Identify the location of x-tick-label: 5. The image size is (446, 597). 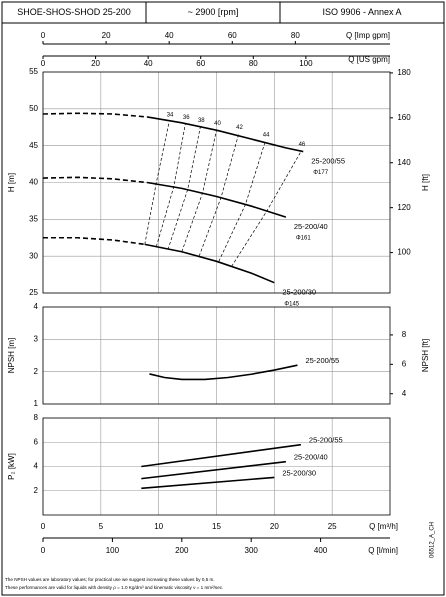
(101, 526).